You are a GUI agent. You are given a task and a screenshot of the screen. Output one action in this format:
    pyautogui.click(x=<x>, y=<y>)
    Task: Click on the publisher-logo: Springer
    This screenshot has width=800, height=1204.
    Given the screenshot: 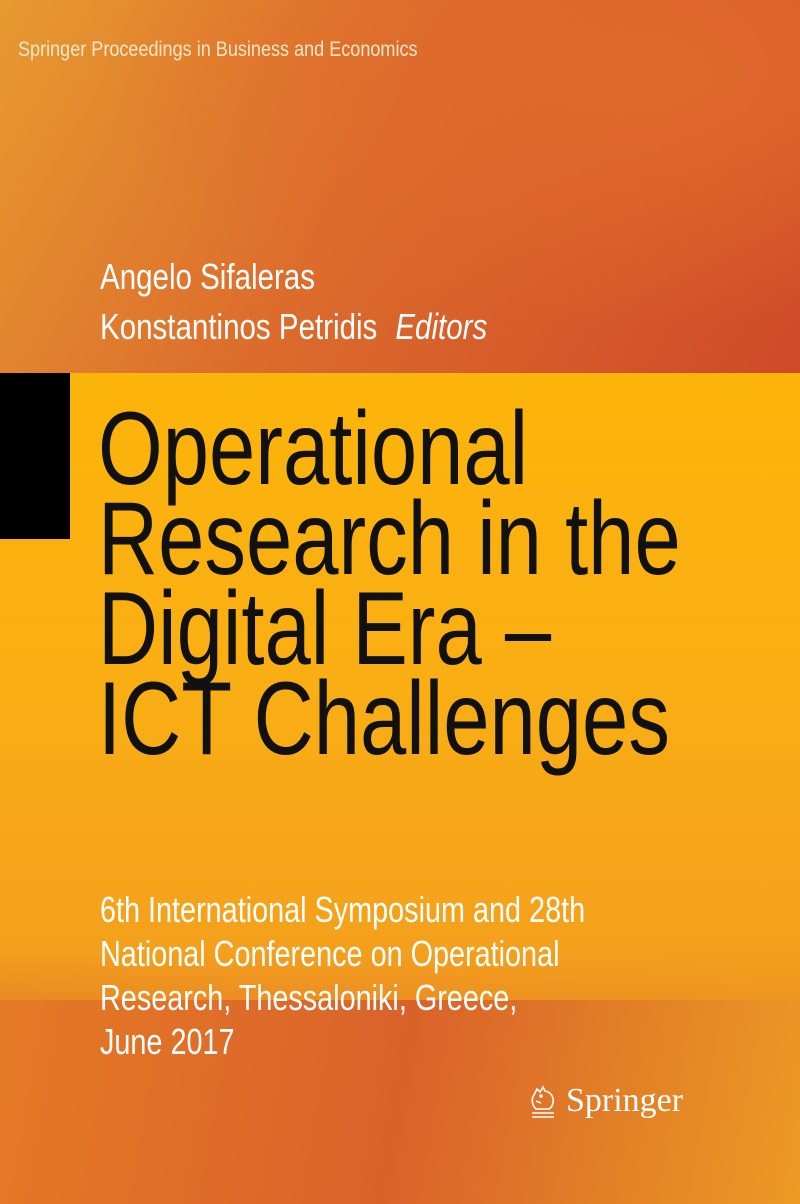 What is the action you would take?
    pyautogui.click(x=605, y=1101)
    